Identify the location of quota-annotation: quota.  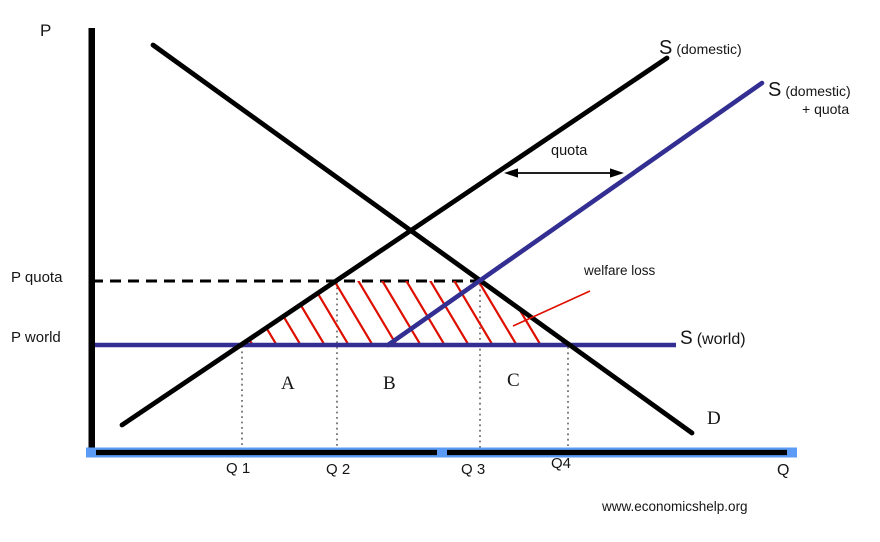
(569, 151).